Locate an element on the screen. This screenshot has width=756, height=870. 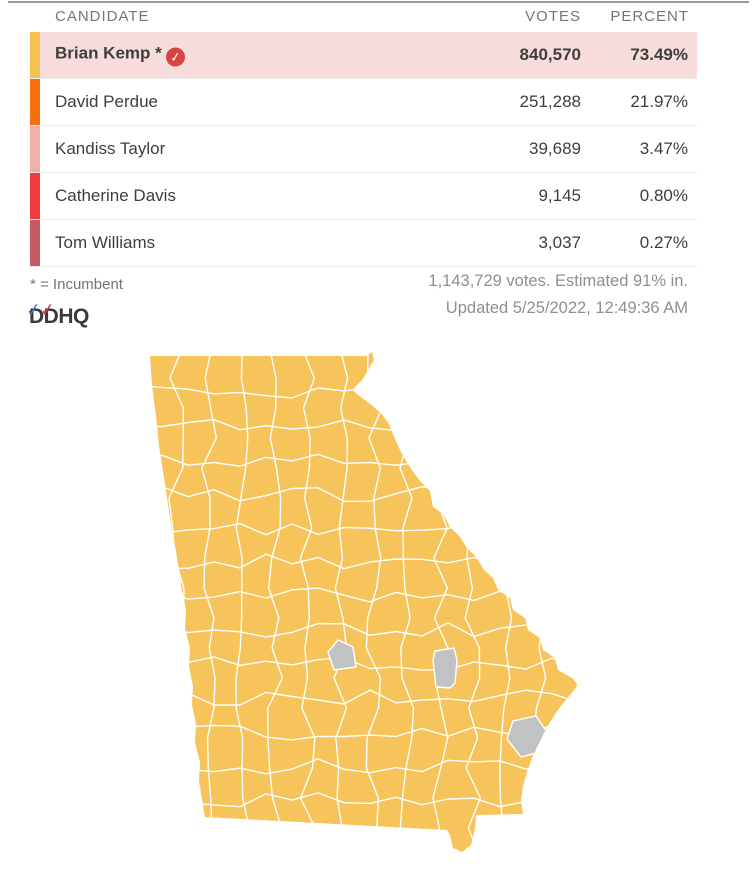
top-rule is located at coordinates (378, 2).